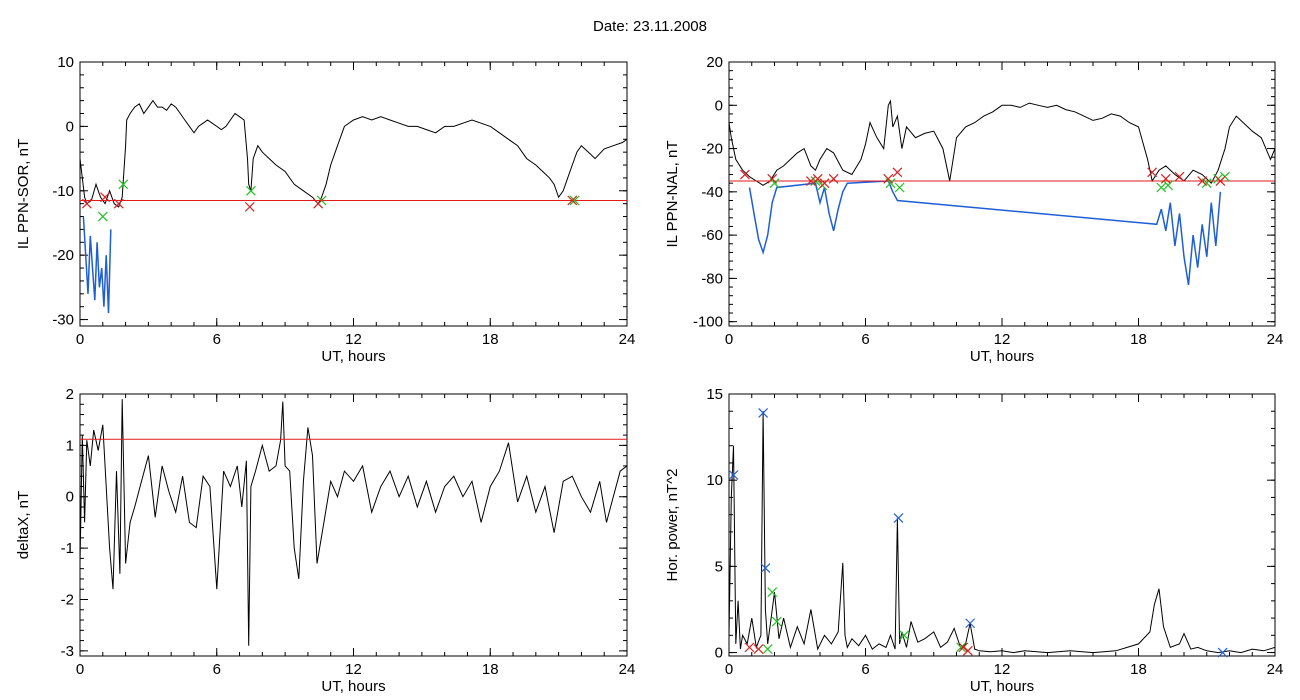 The height and width of the screenshot is (700, 1300). Describe the element at coordinates (708, 322) in the screenshot. I see `y-tick-label: -100` at that location.